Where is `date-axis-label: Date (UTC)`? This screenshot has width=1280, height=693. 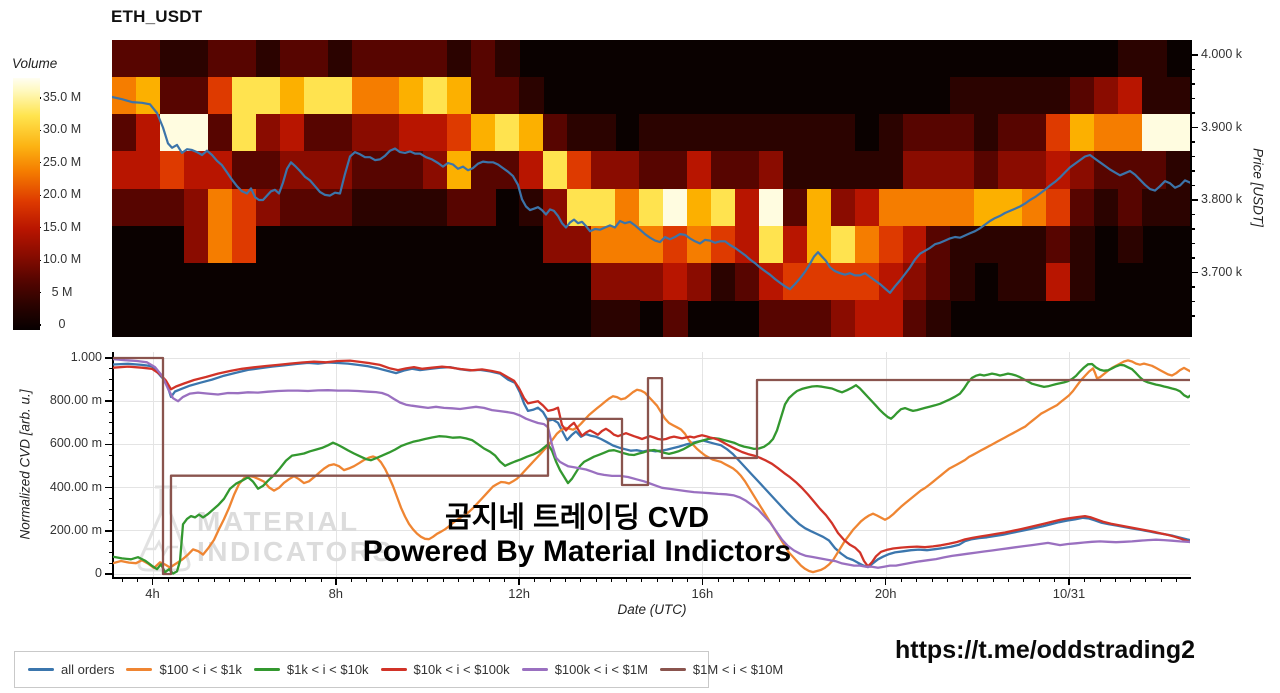
date-axis-label: Date (UTC) is located at coordinates (652, 609).